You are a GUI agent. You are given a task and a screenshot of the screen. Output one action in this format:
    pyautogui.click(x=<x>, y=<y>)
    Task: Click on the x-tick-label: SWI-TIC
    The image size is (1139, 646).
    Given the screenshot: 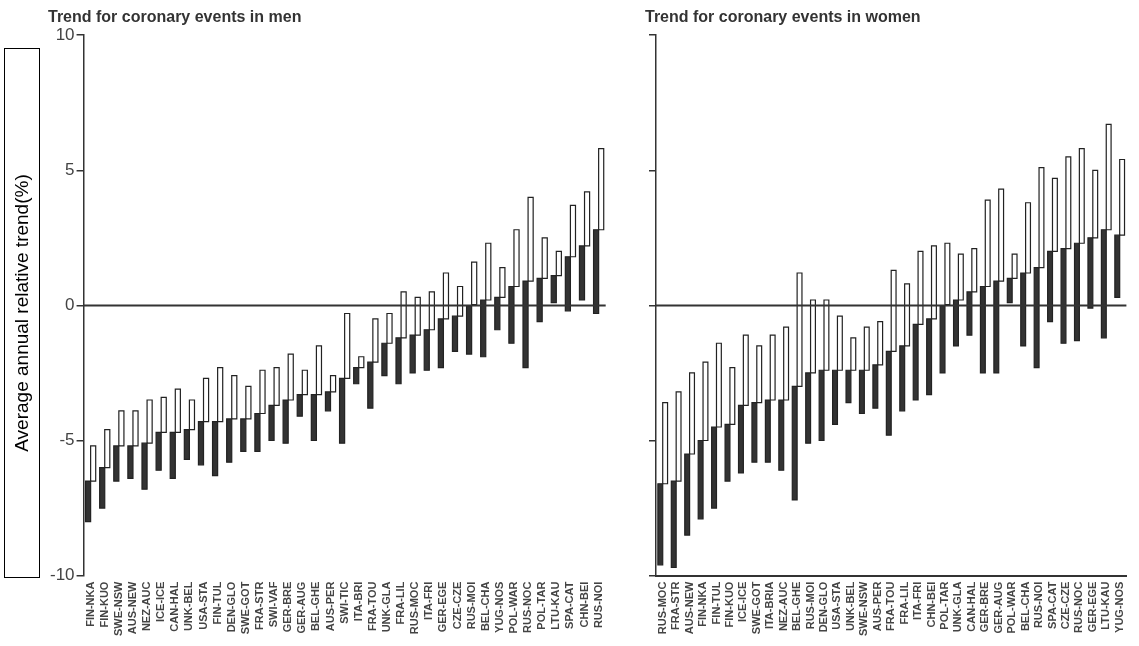 What is the action you would take?
    pyautogui.click(x=343, y=602)
    